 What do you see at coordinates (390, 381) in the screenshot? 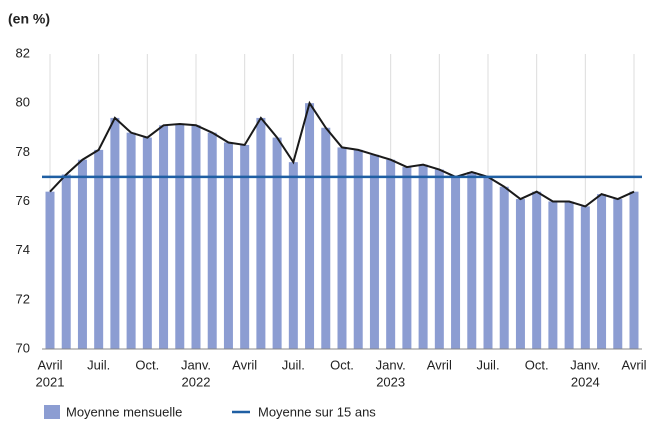
I see `x-year-label: 2023` at bounding box center [390, 381].